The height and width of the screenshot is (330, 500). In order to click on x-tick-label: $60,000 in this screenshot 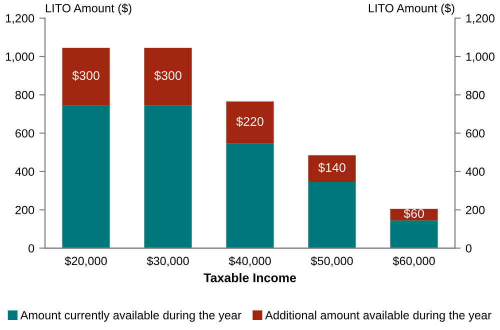, I will do `click(413, 261)`.